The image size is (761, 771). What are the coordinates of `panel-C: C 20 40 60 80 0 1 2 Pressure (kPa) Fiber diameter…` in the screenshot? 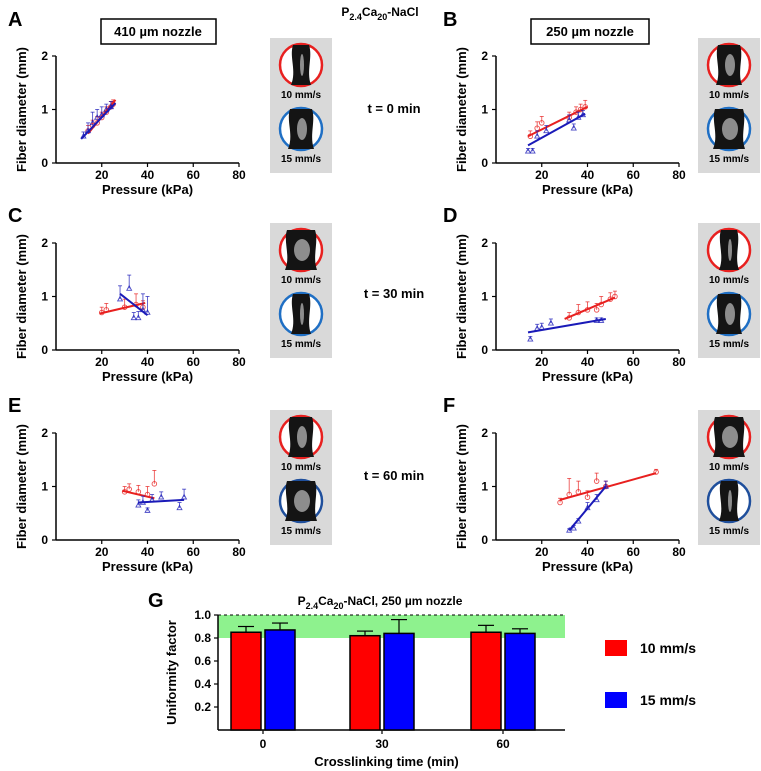 It's located at (127, 294).